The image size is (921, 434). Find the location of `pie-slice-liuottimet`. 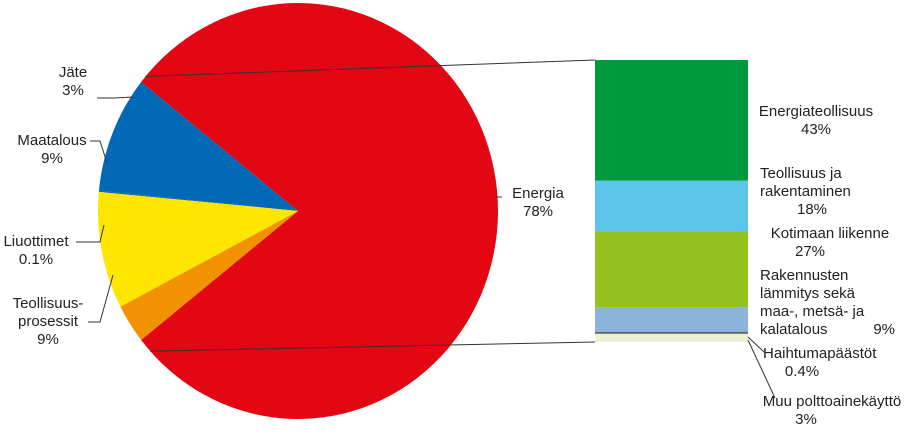

pie-slice-liuottimet is located at coordinates (198, 200).